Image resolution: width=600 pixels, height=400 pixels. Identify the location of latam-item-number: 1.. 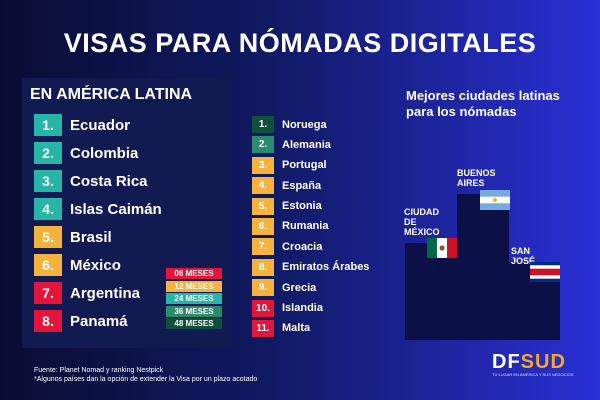
(48, 125).